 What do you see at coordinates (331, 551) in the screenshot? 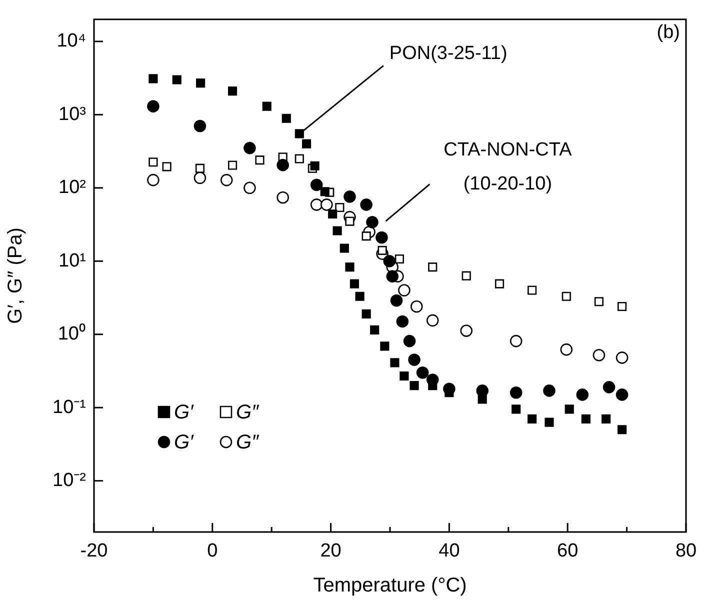
I see `x-tick-label: 20` at bounding box center [331, 551].